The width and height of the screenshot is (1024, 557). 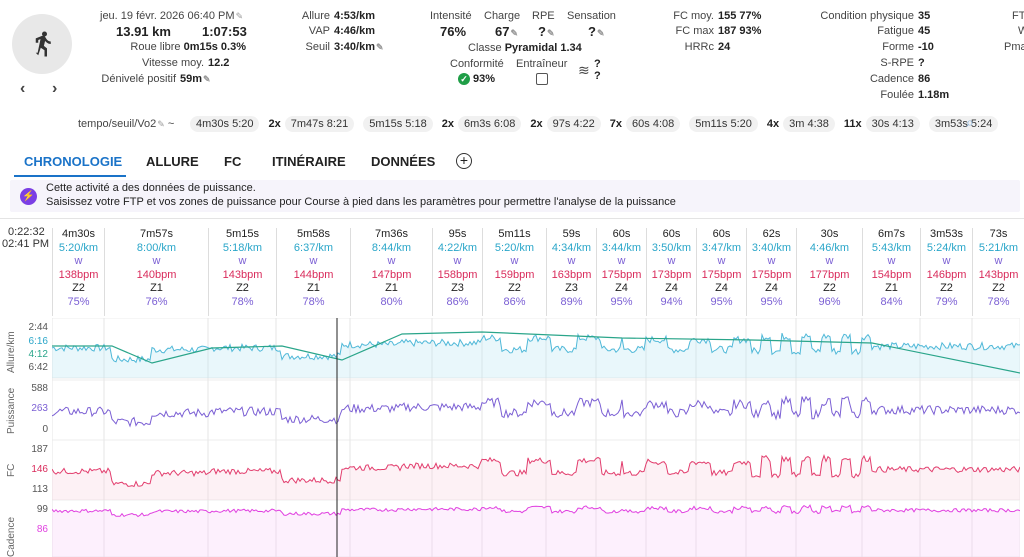 I want to click on puissance-tick: 263, so click(x=39, y=408).